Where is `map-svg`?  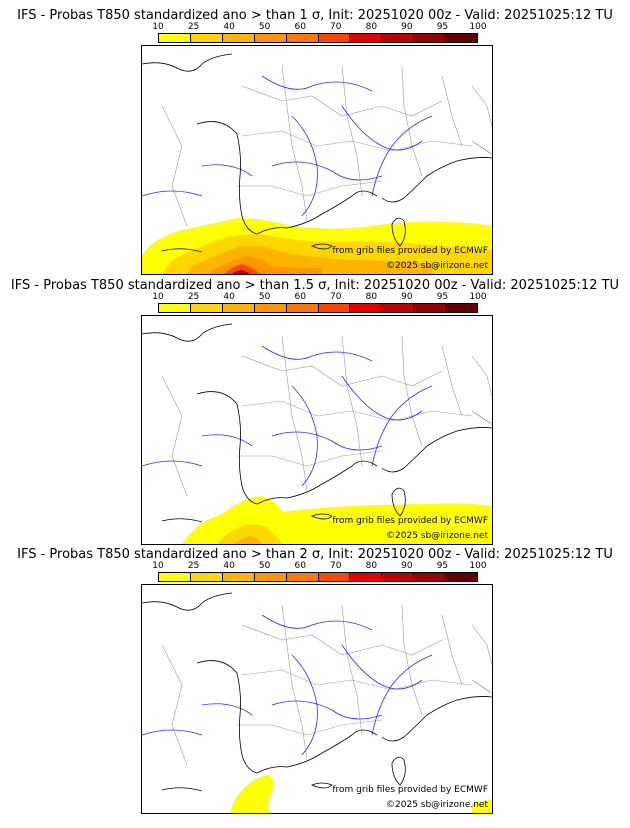
map-svg is located at coordinates (317, 163).